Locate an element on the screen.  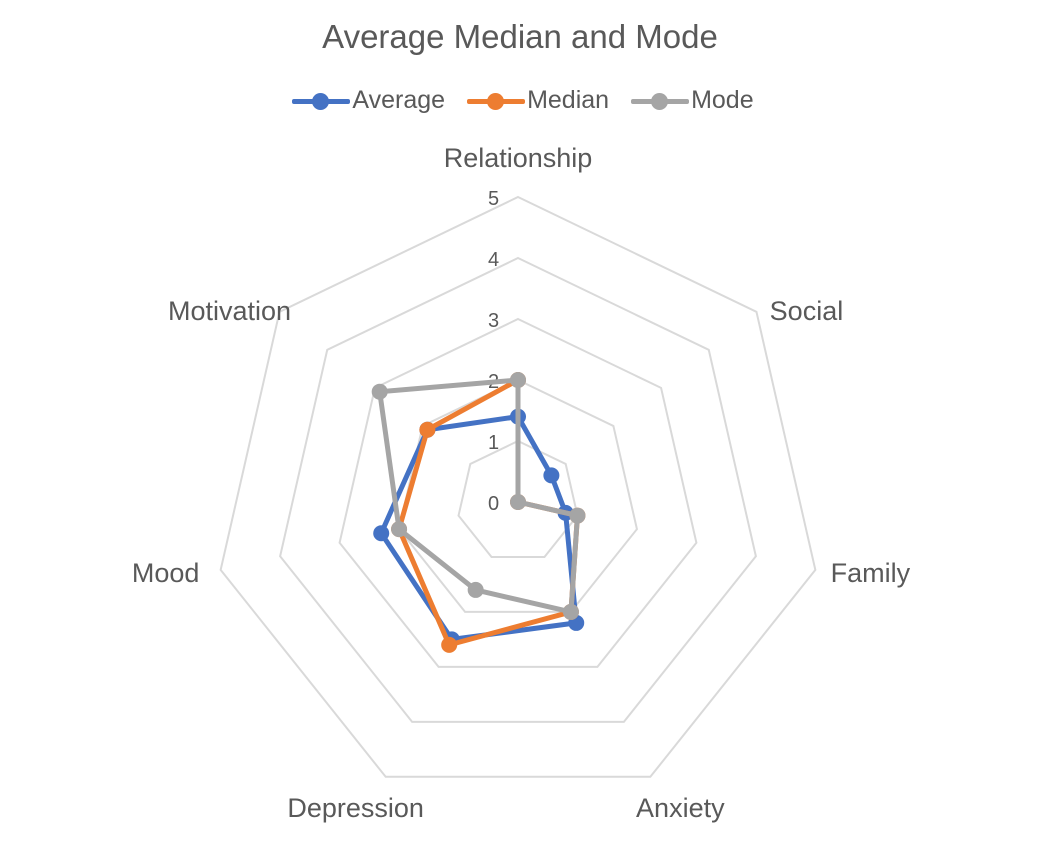
category-label: Depression is located at coordinates (355, 808).